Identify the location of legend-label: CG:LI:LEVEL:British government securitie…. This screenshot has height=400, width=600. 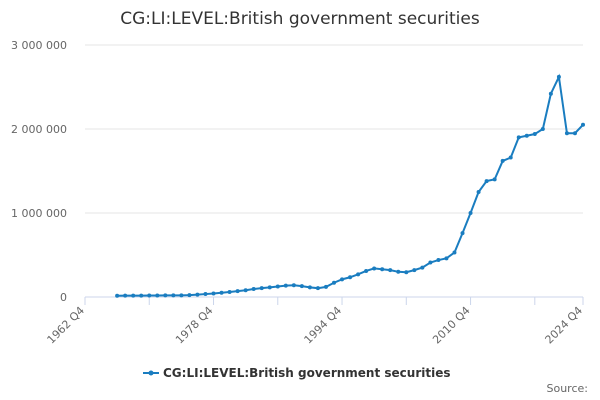
(306, 373).